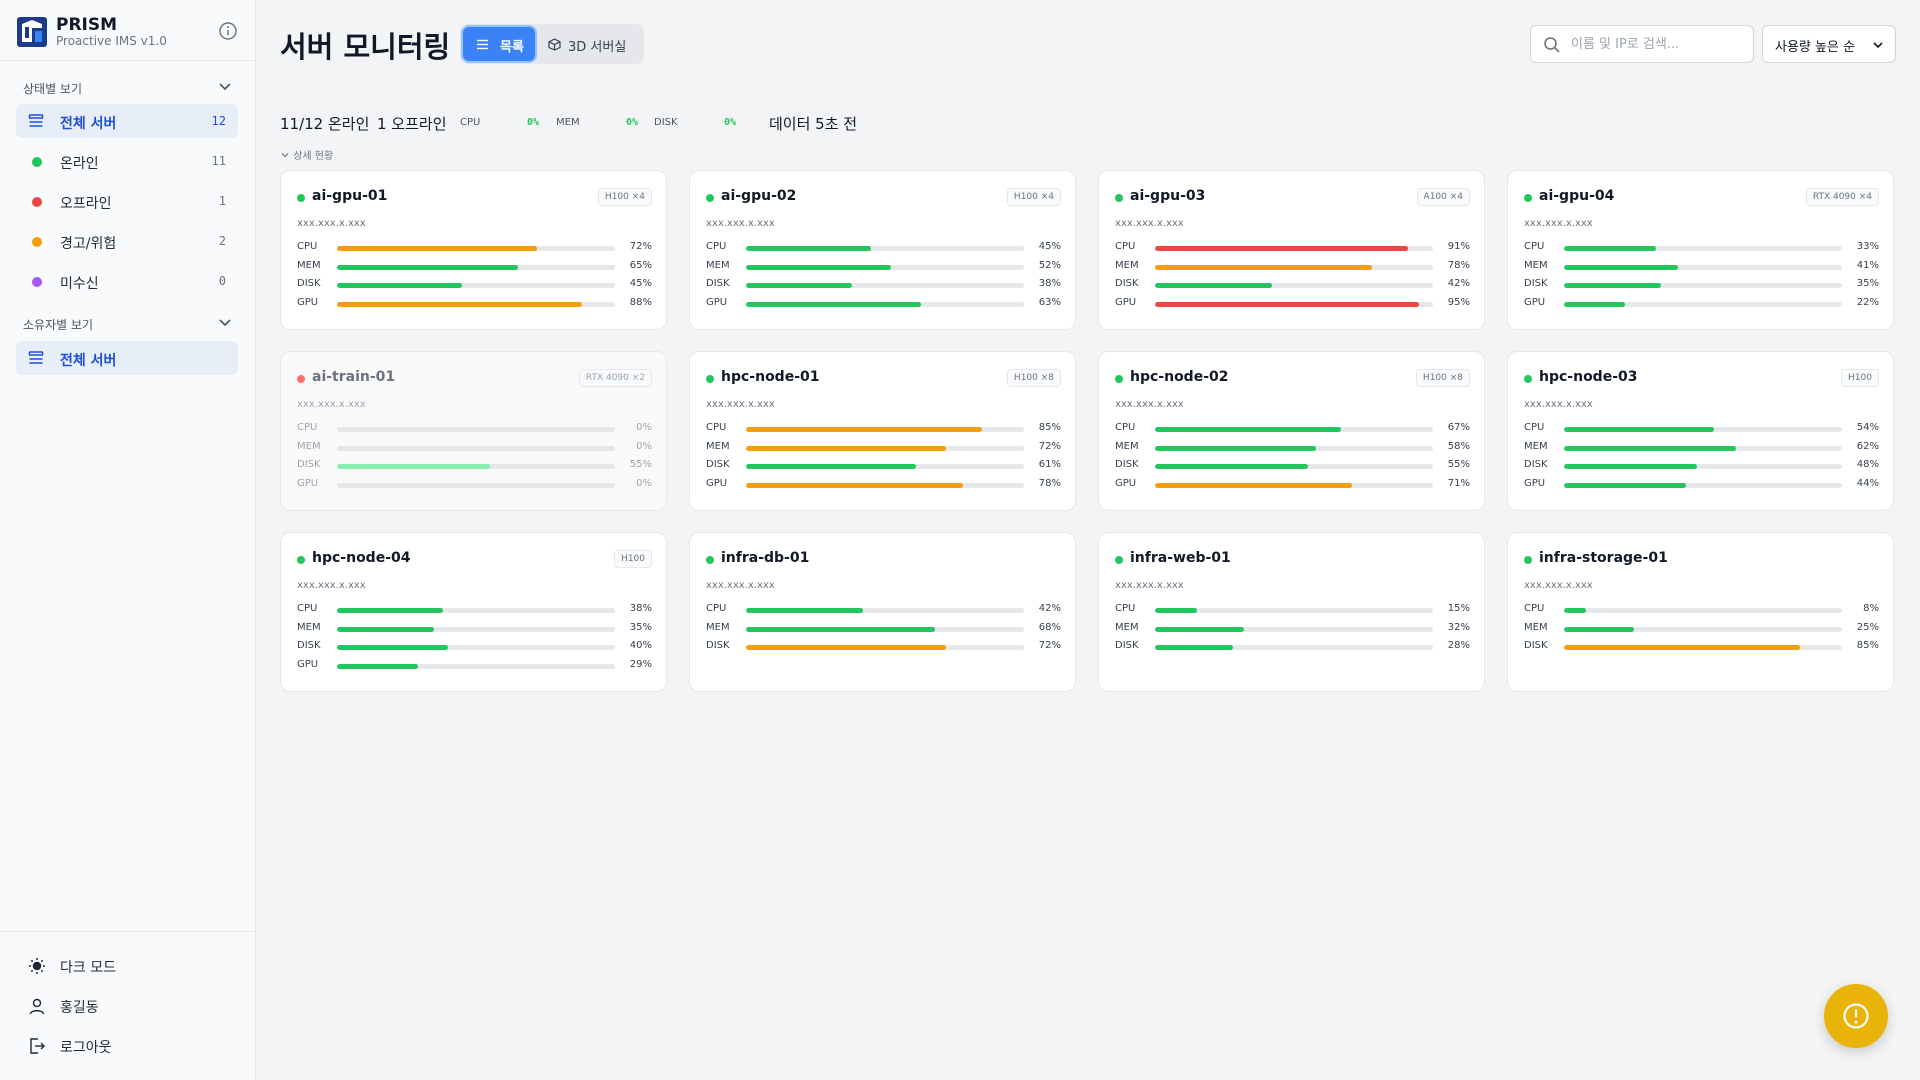  I want to click on metric-value: 85%, so click(1867, 645).